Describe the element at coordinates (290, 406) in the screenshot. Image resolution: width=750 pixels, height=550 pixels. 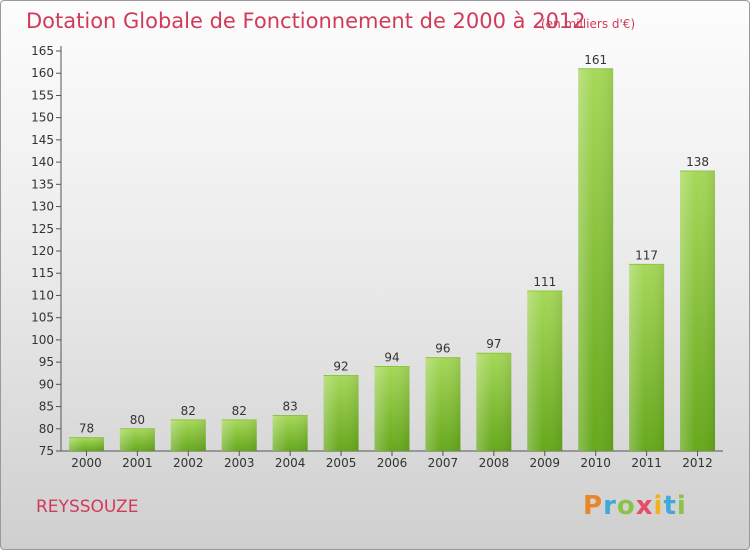
I see `bar-value-label: 83` at that location.